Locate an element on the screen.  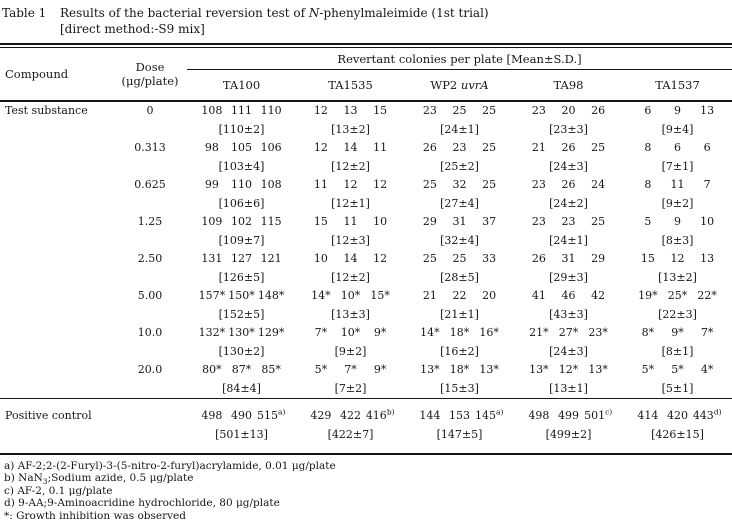
plate-counts: 132* 130* 129* is located at coordinates (241, 333).